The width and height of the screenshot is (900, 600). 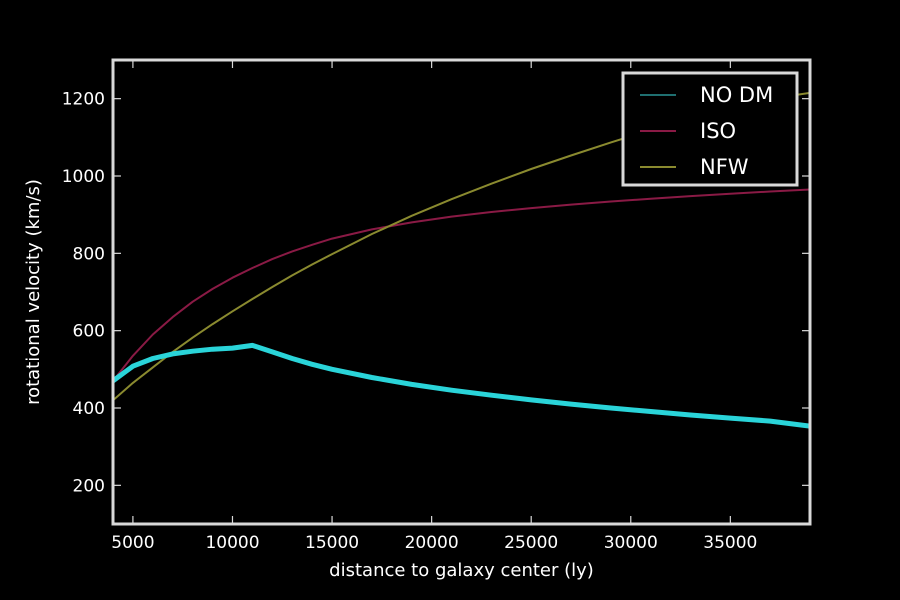 I want to click on x-tick-label: 25000, so click(x=531, y=543).